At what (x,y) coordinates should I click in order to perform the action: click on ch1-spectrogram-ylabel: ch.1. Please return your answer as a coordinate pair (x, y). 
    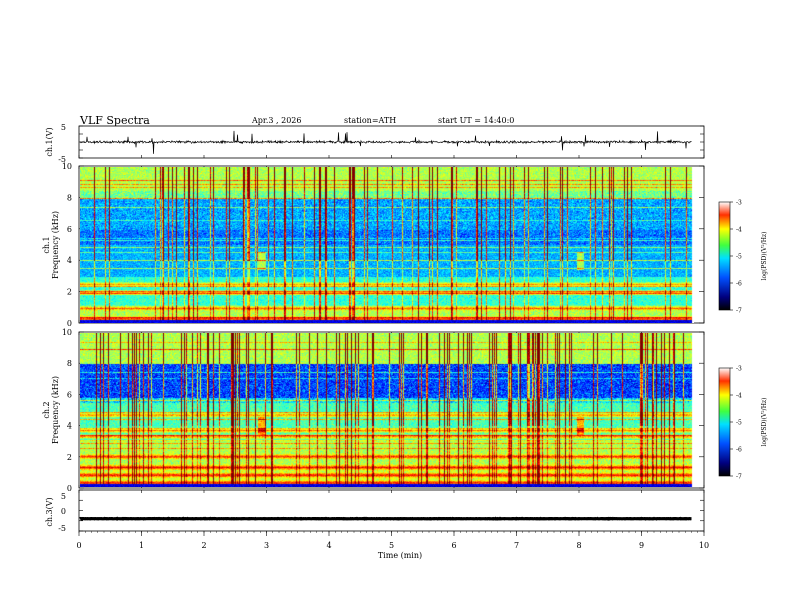
    Looking at the image, I should click on (46, 244).